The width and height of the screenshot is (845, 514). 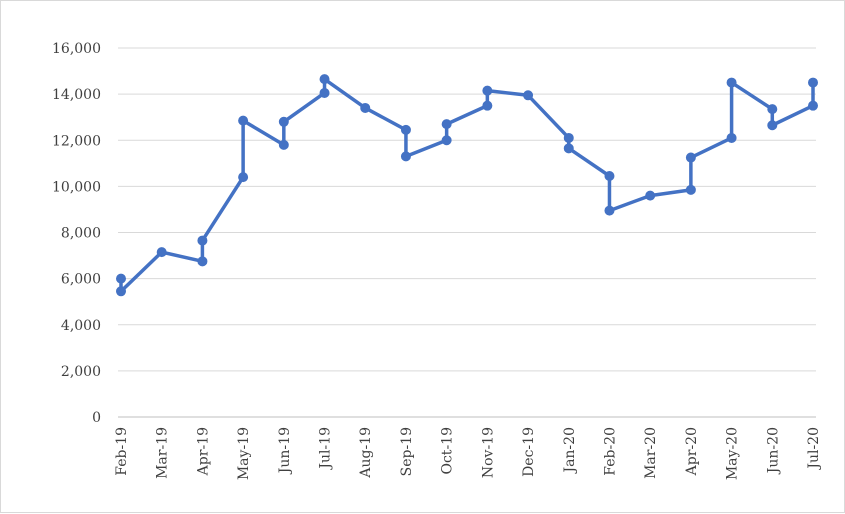 What do you see at coordinates (733, 453) in the screenshot?
I see `x-tick-label: May-20` at bounding box center [733, 453].